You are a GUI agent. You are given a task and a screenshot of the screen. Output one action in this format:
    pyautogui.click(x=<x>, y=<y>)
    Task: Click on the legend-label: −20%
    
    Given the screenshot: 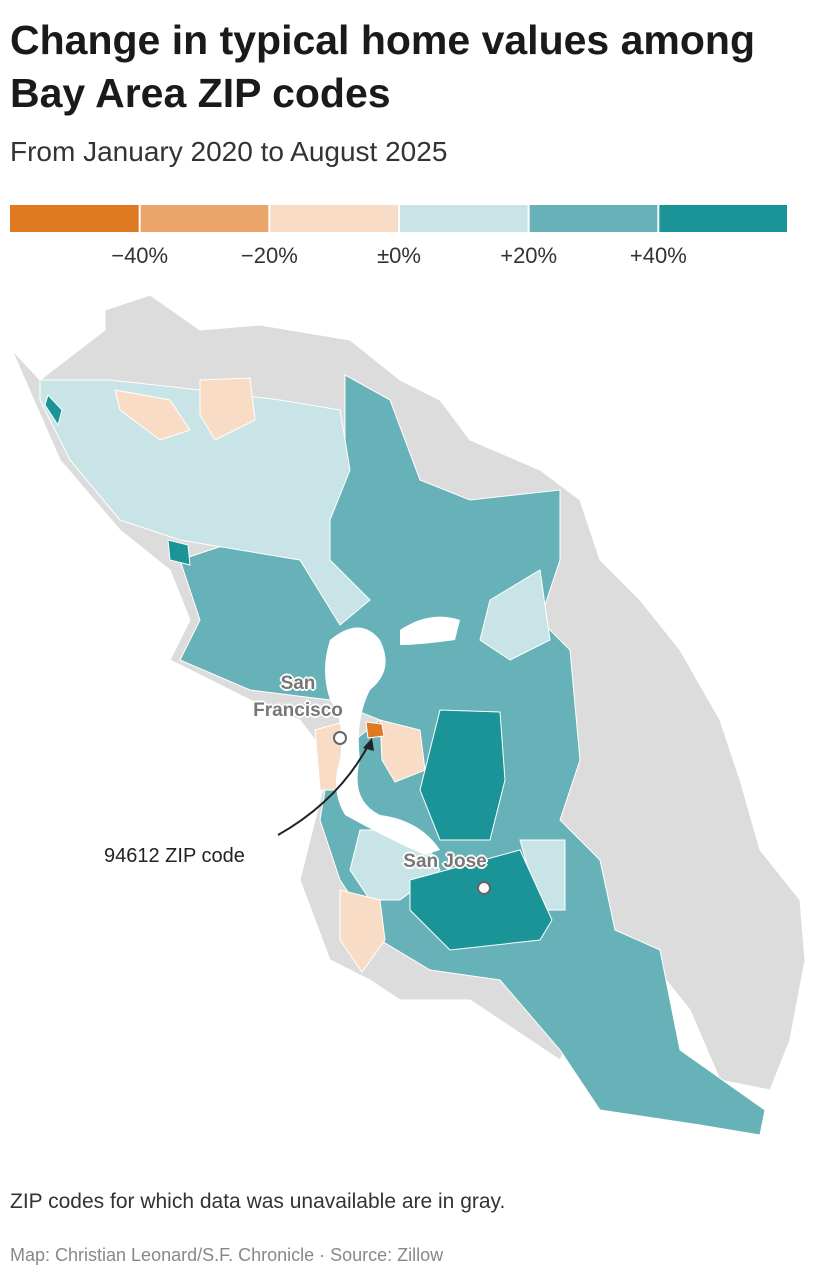 What is the action you would take?
    pyautogui.click(x=269, y=255)
    